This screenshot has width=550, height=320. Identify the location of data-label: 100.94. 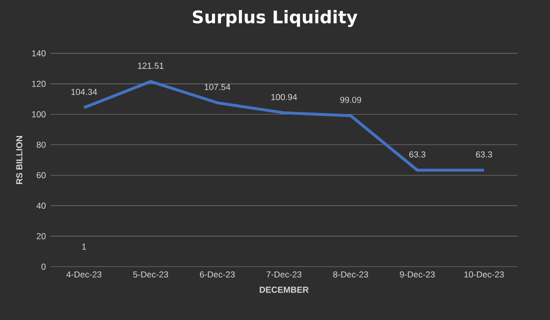
(284, 97).